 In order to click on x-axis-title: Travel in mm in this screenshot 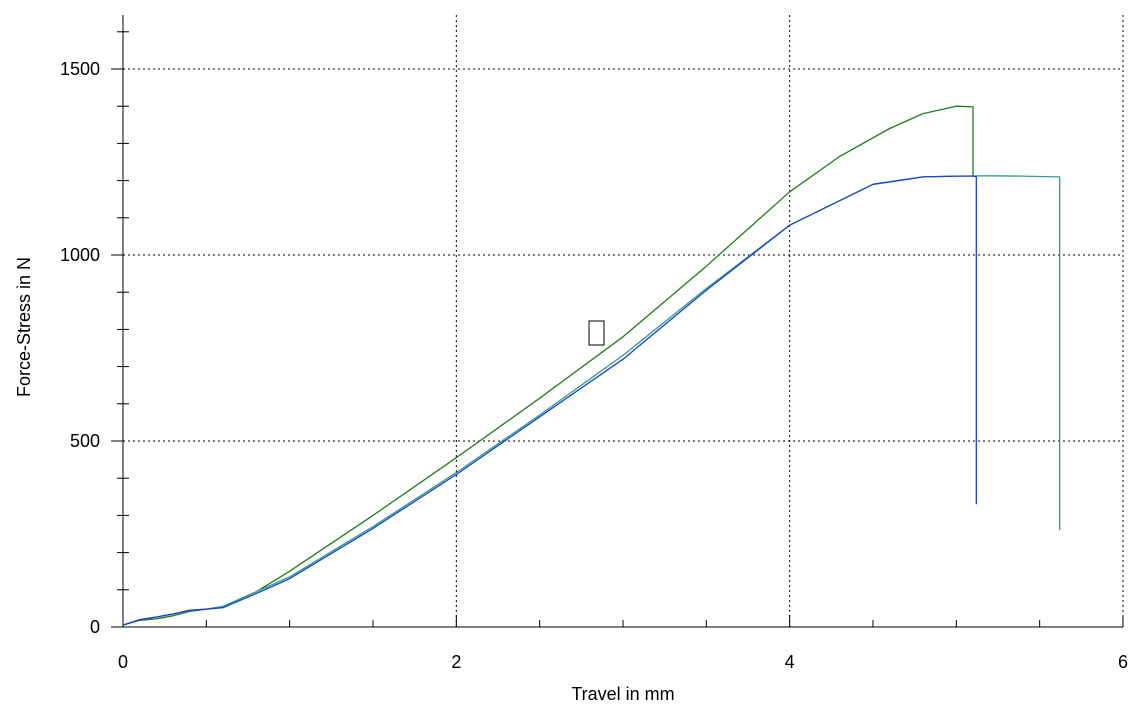, I will do `click(622, 694)`.